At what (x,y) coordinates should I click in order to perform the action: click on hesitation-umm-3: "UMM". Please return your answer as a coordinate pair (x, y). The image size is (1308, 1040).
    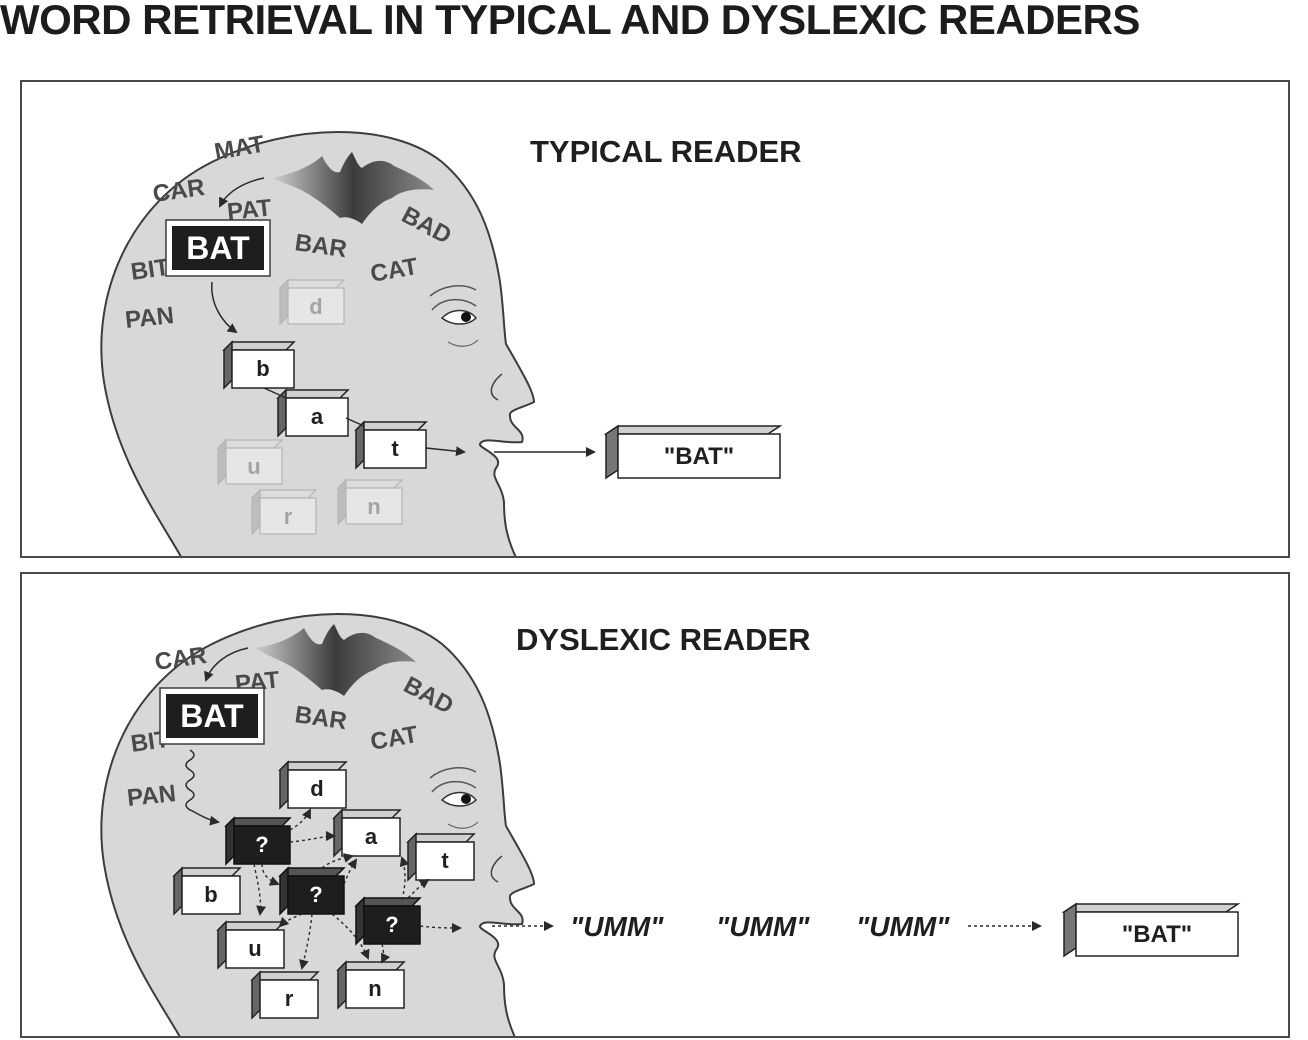
    Looking at the image, I should click on (903, 926).